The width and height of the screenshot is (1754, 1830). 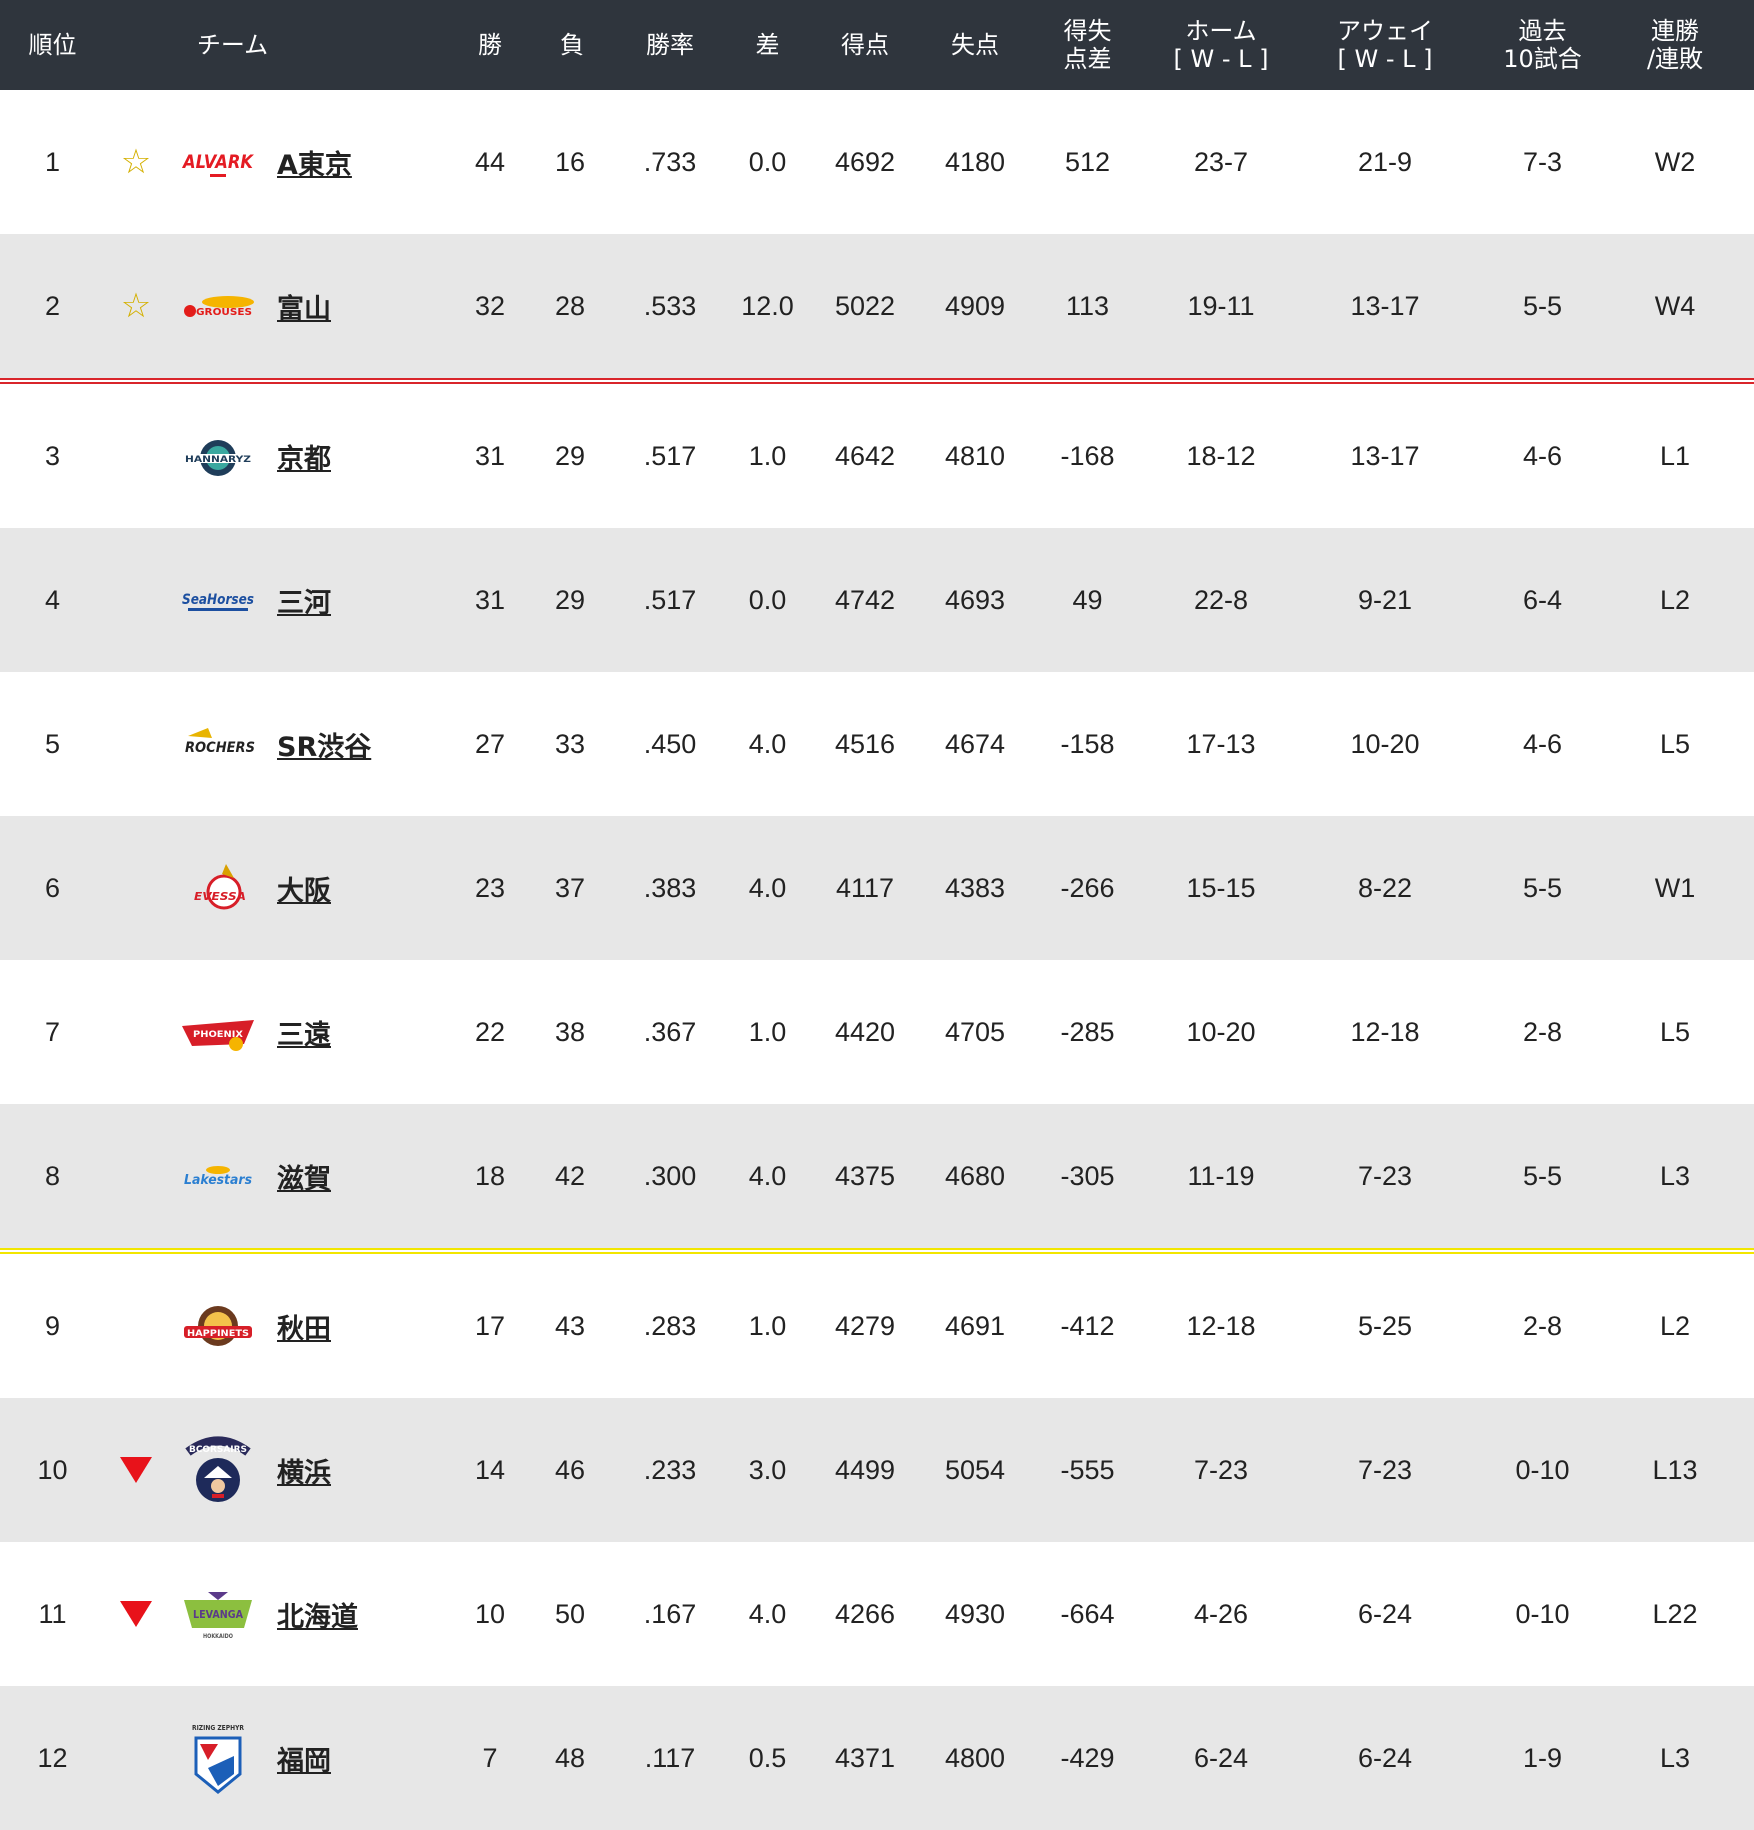 I want to click on team-name-link: 大阪, so click(x=304, y=891).